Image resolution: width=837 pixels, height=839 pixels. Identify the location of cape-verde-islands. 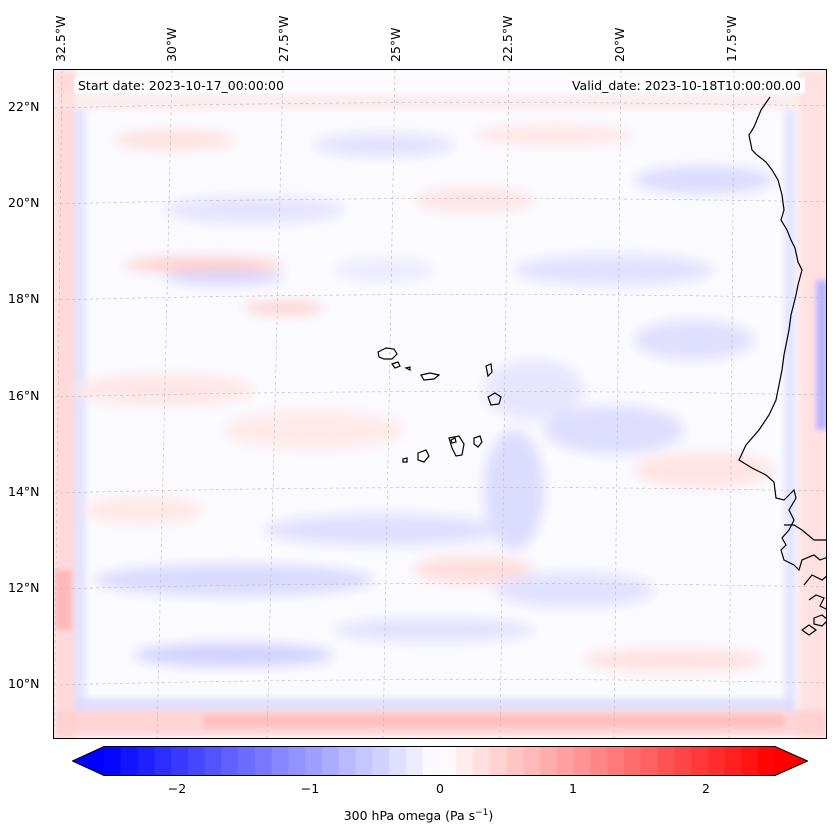
(439, 405).